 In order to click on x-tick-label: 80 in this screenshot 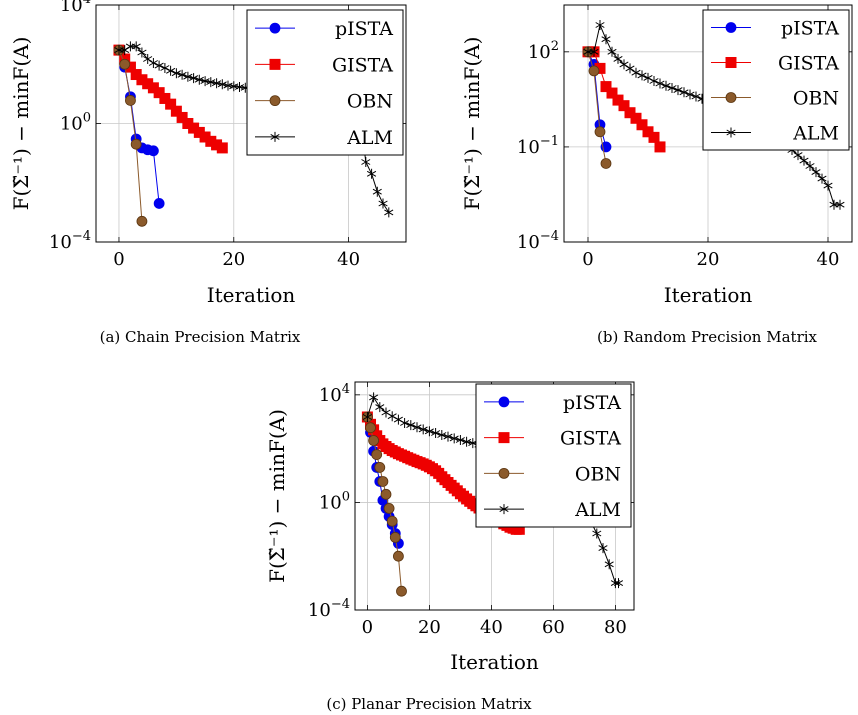, I will do `click(615, 627)`.